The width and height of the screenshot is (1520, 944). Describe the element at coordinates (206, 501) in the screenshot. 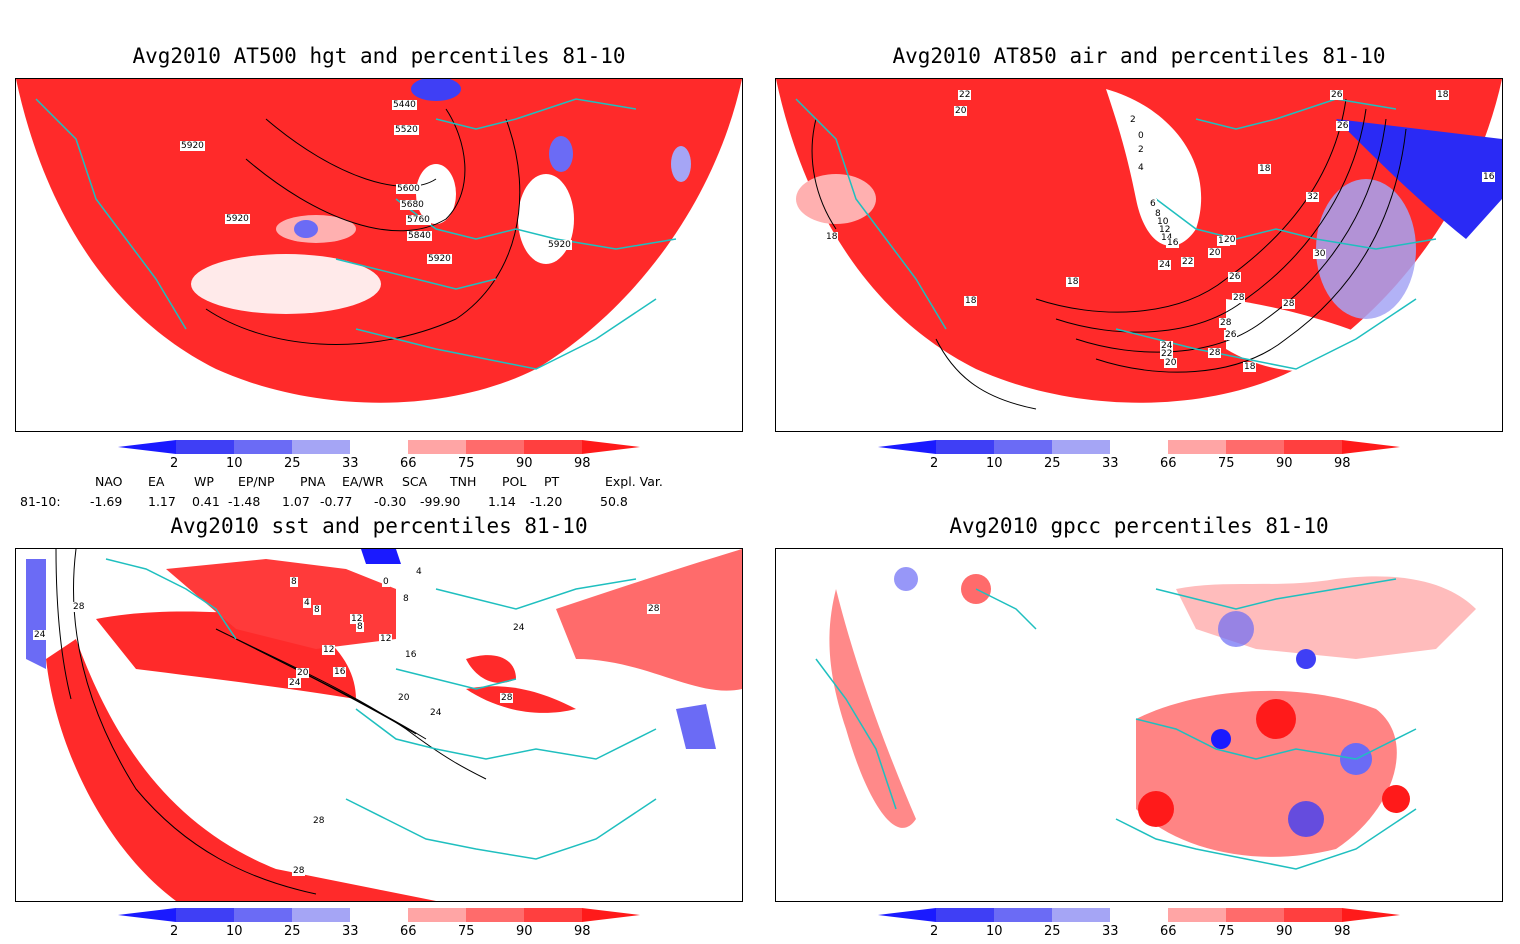

I see `index-value: 0.41` at that location.